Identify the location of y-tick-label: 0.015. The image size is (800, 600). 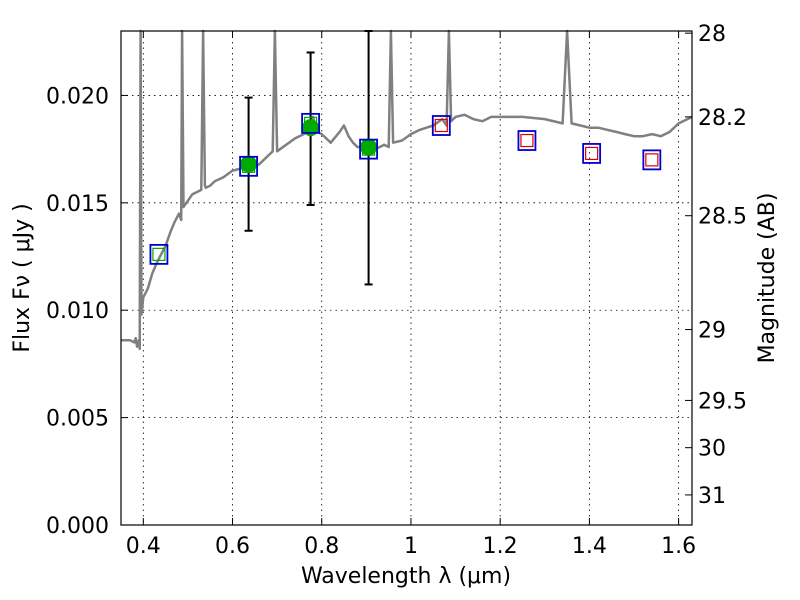
(77, 204).